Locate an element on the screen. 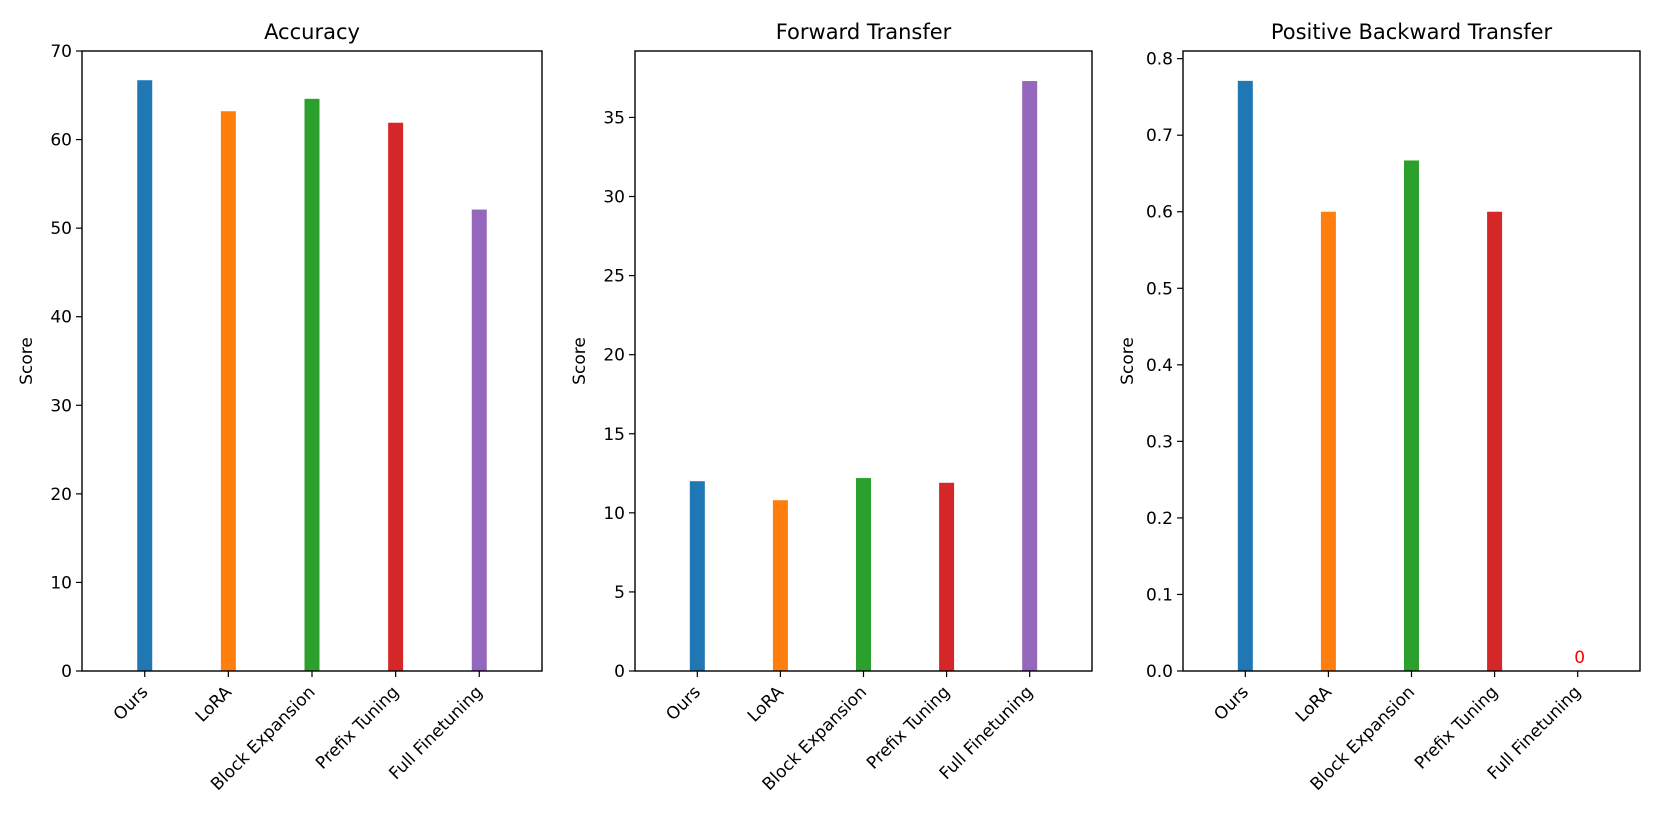  y-tick-label: 60 is located at coordinates (61, 141).